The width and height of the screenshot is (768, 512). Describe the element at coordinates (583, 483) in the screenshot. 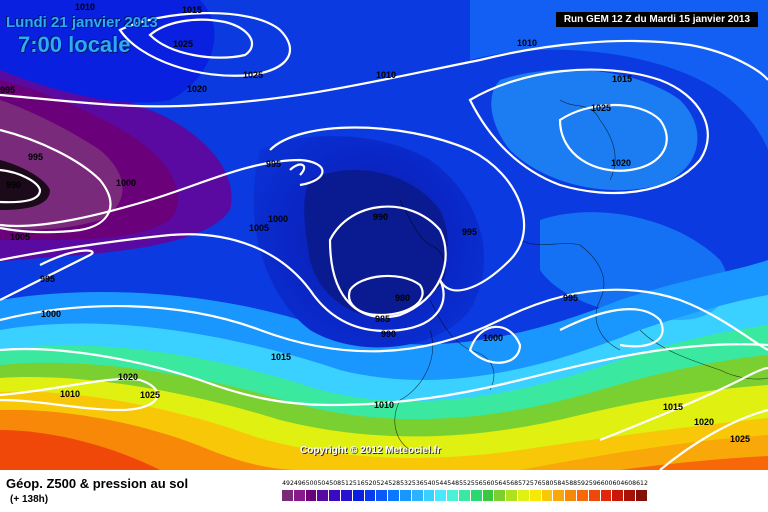

I see `scale-label: 592` at that location.